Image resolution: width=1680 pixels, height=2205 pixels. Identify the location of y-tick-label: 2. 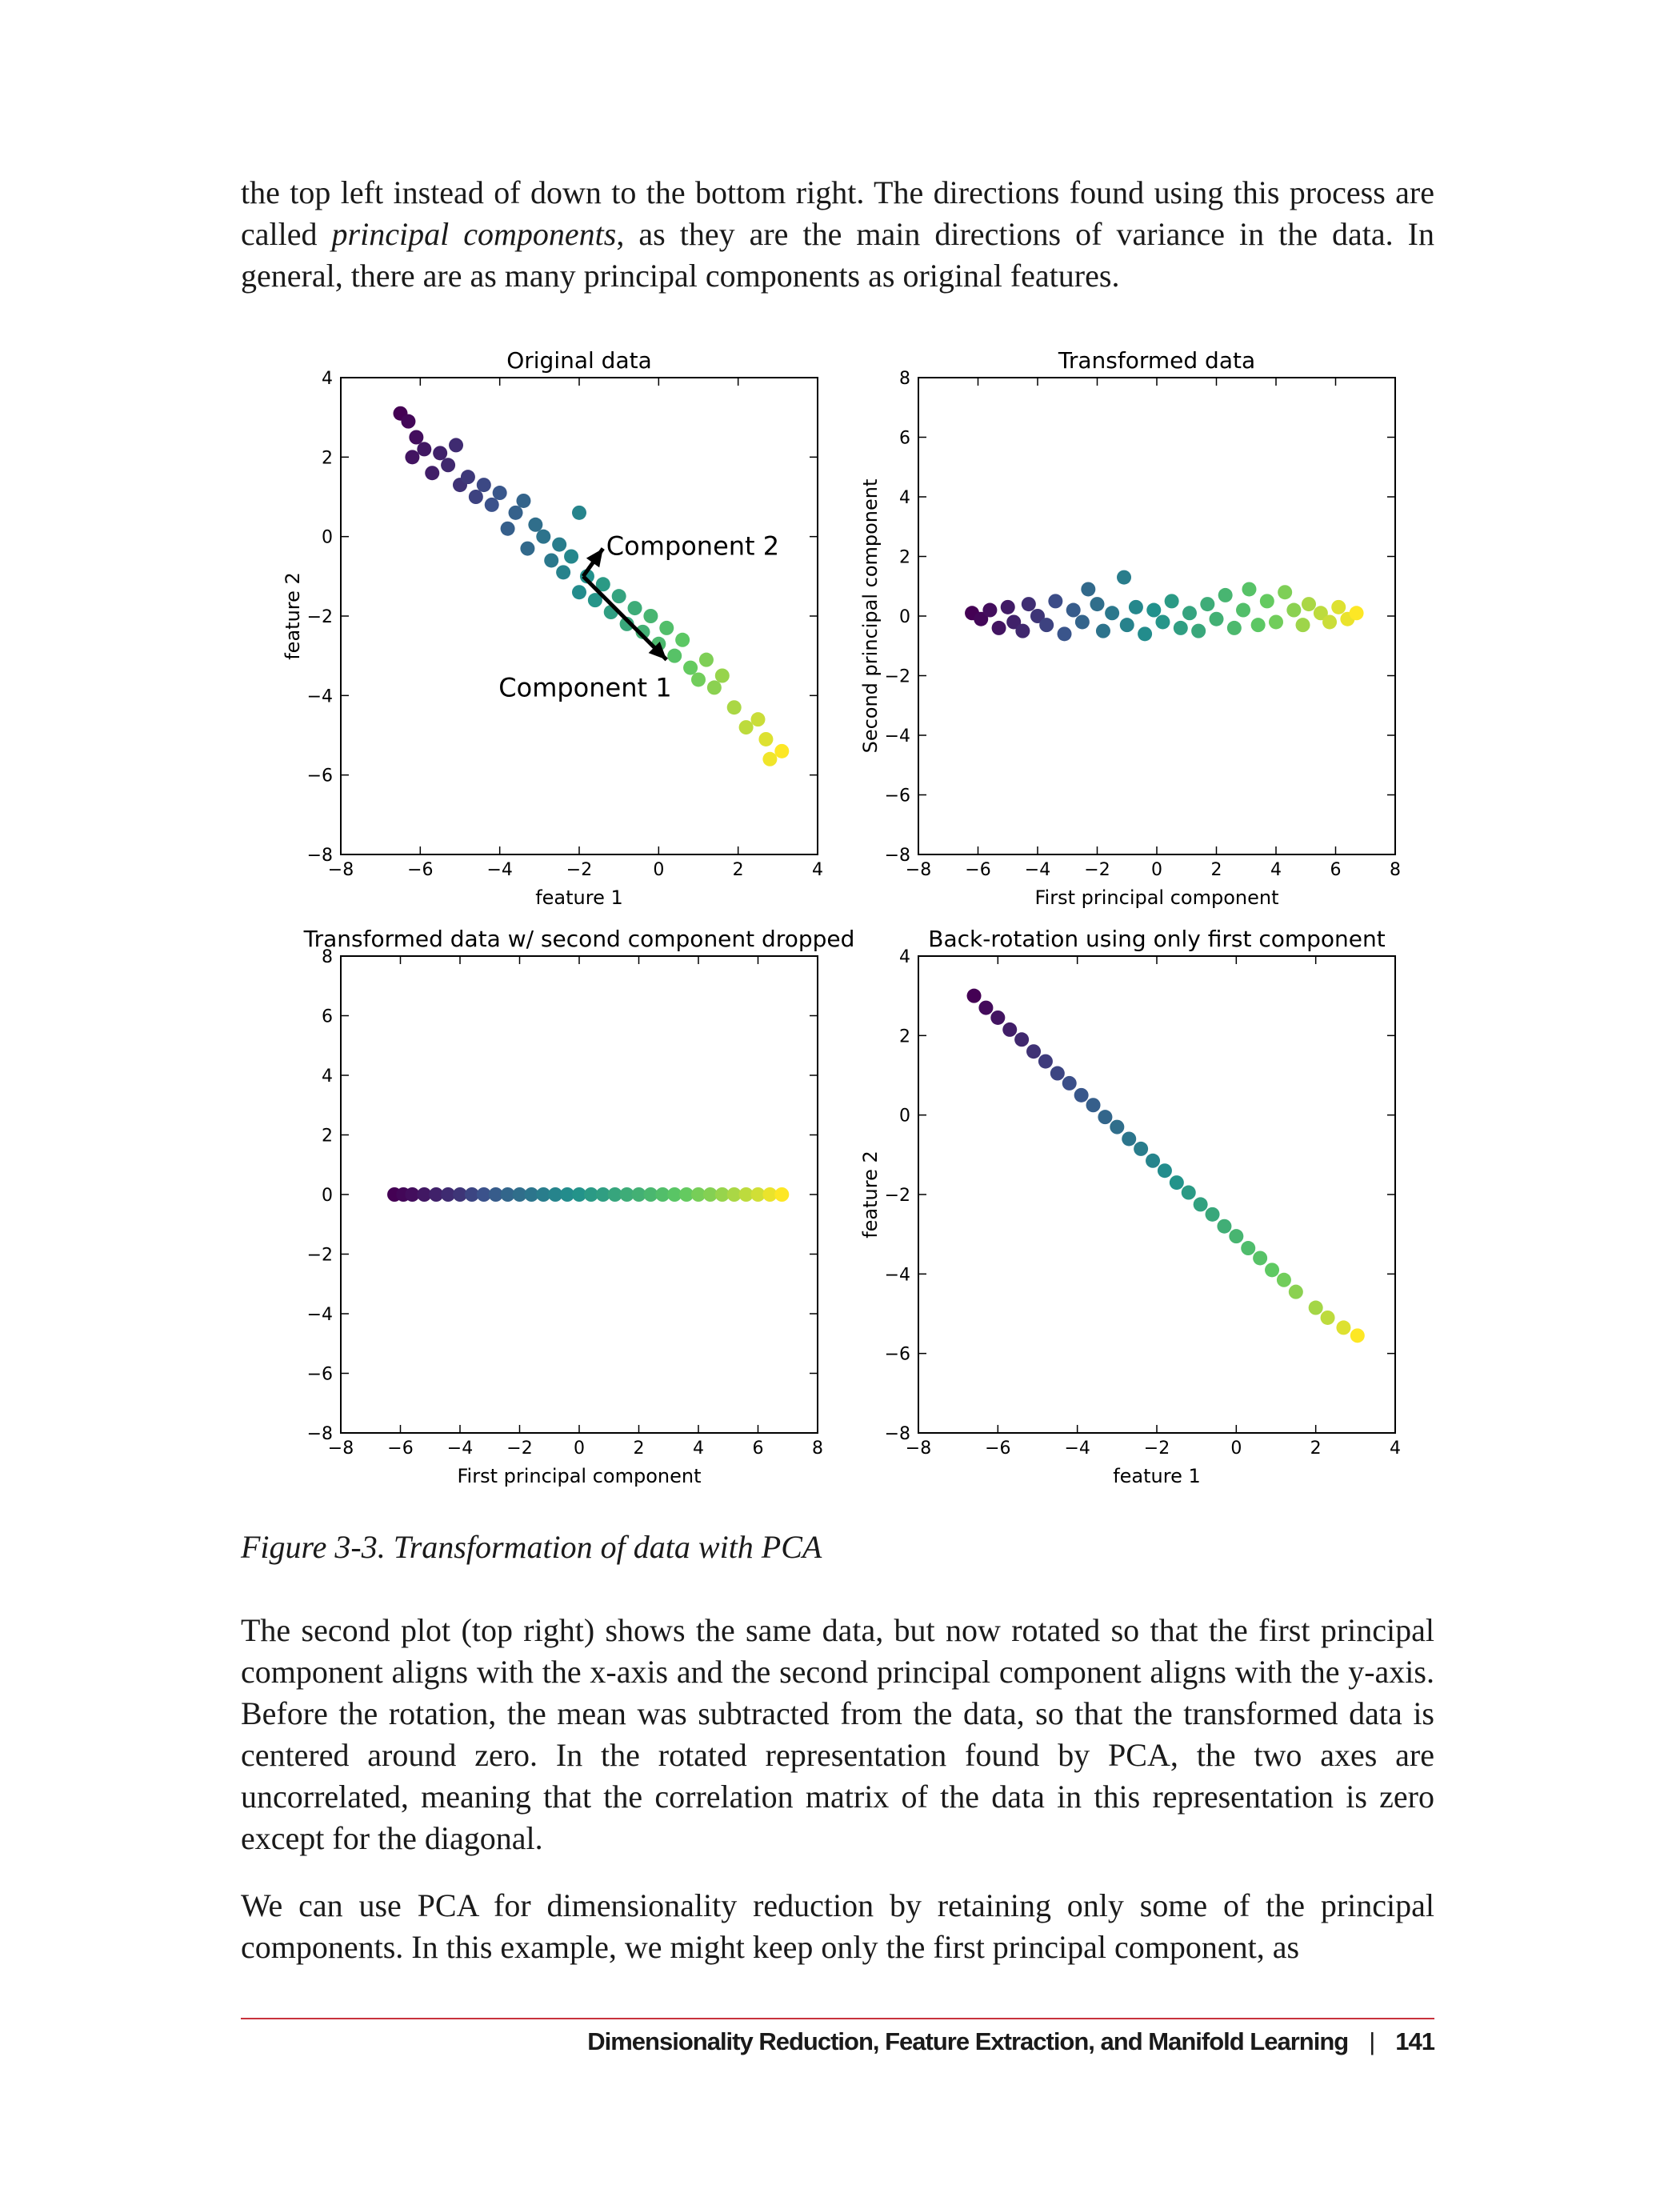
(327, 1137).